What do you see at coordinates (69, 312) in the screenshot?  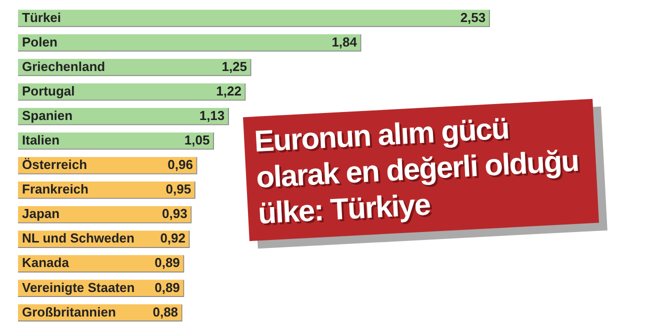 I see `y-tick-label: Großbritannien` at bounding box center [69, 312].